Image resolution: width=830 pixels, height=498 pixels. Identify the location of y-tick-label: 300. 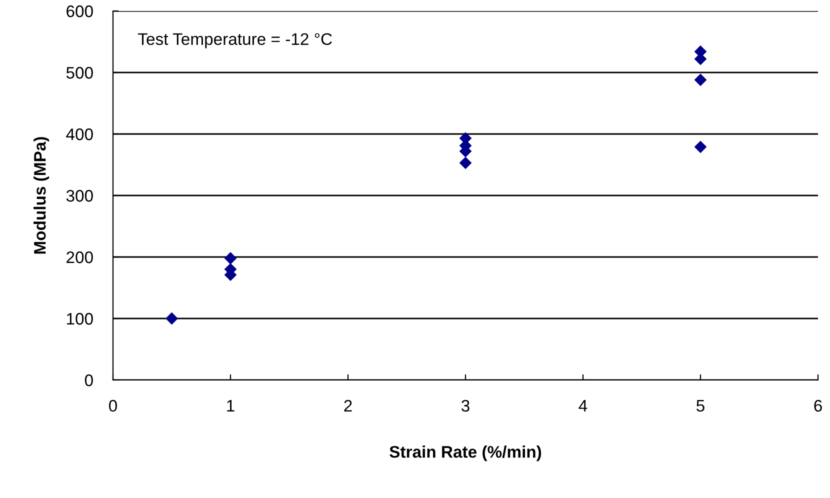
(79, 196).